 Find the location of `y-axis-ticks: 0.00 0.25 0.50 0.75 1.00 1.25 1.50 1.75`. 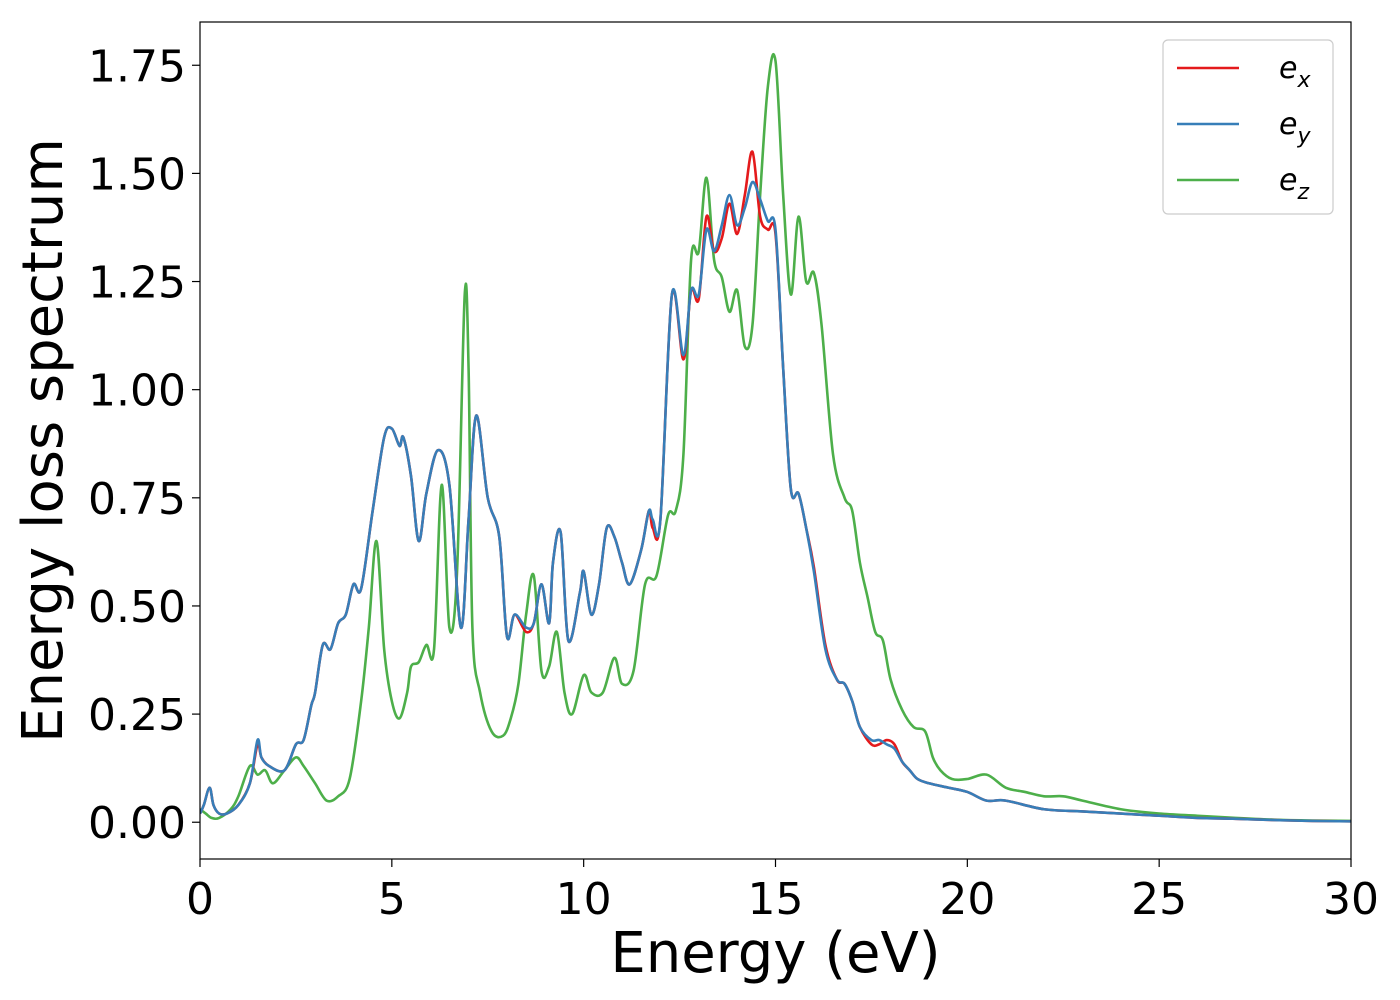

y-axis-ticks: 0.00 0.25 0.50 0.75 1.00 1.25 1.50 1.75 is located at coordinates (144, 445).